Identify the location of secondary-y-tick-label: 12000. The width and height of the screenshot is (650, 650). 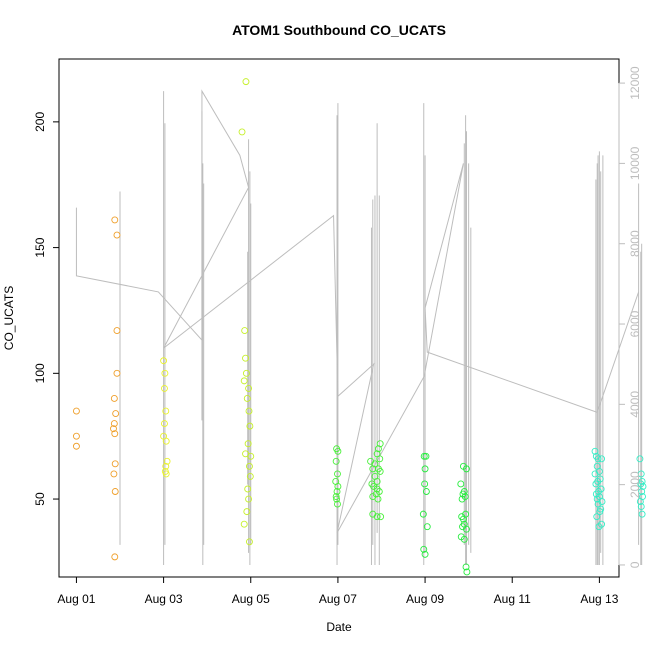
(635, 83).